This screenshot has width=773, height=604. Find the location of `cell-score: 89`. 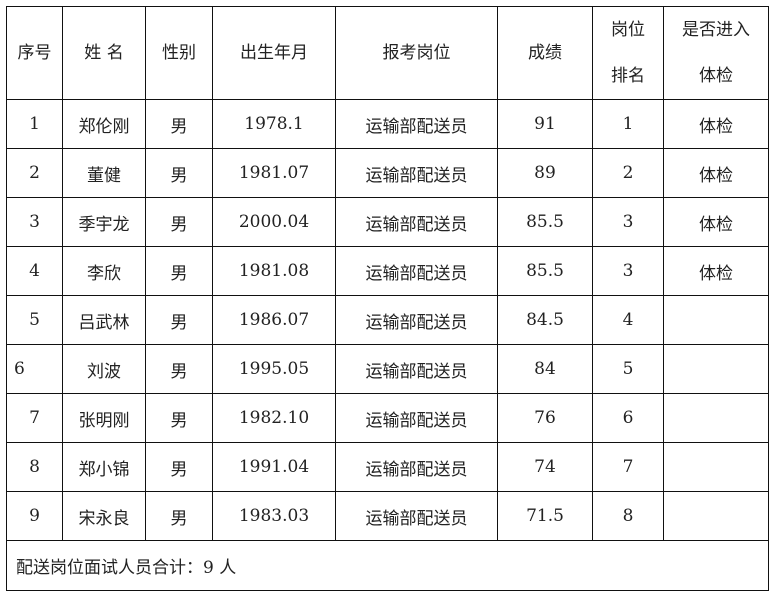

cell-score: 89 is located at coordinates (545, 173).